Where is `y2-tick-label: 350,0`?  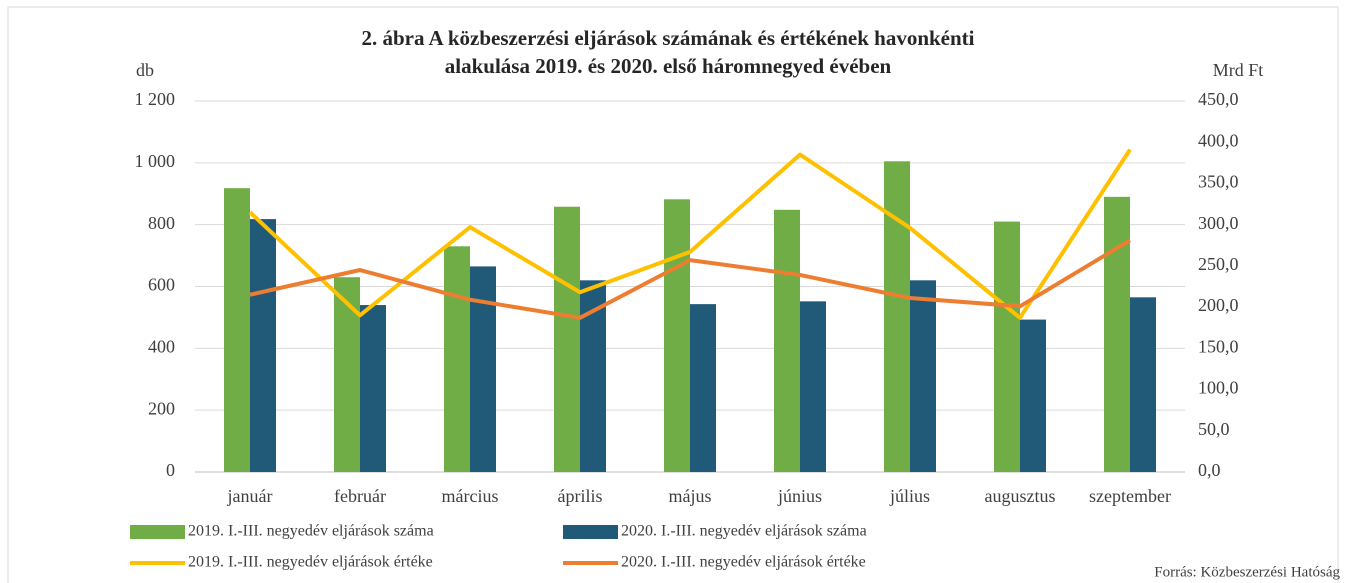
y2-tick-label: 350,0 is located at coordinates (1218, 182).